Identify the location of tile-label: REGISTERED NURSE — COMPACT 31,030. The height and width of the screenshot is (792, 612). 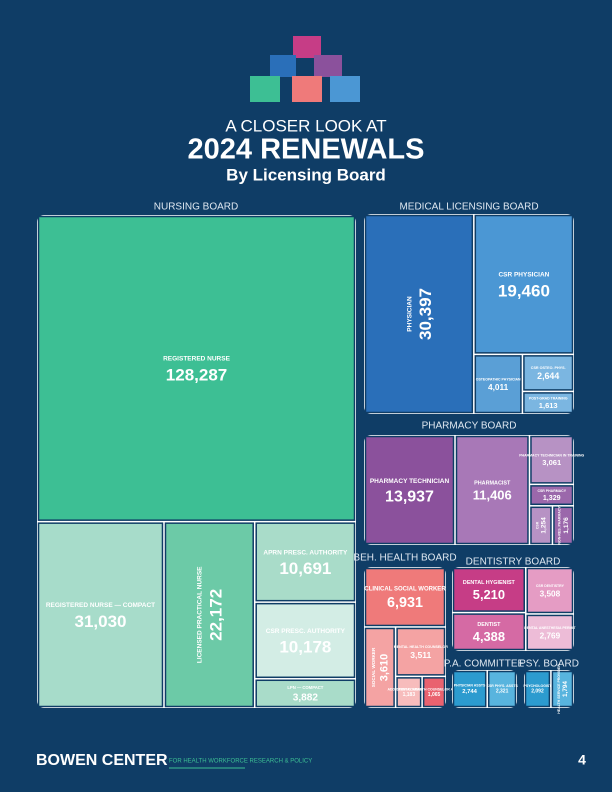
(100, 616).